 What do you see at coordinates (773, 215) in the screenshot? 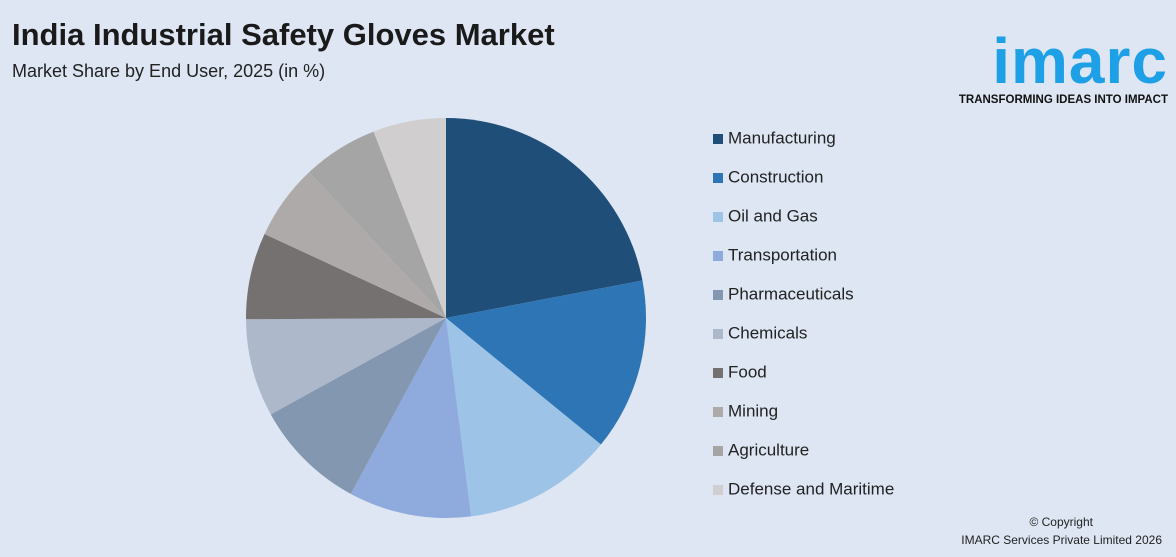
I see `legend-label: Oil and Gas` at bounding box center [773, 215].